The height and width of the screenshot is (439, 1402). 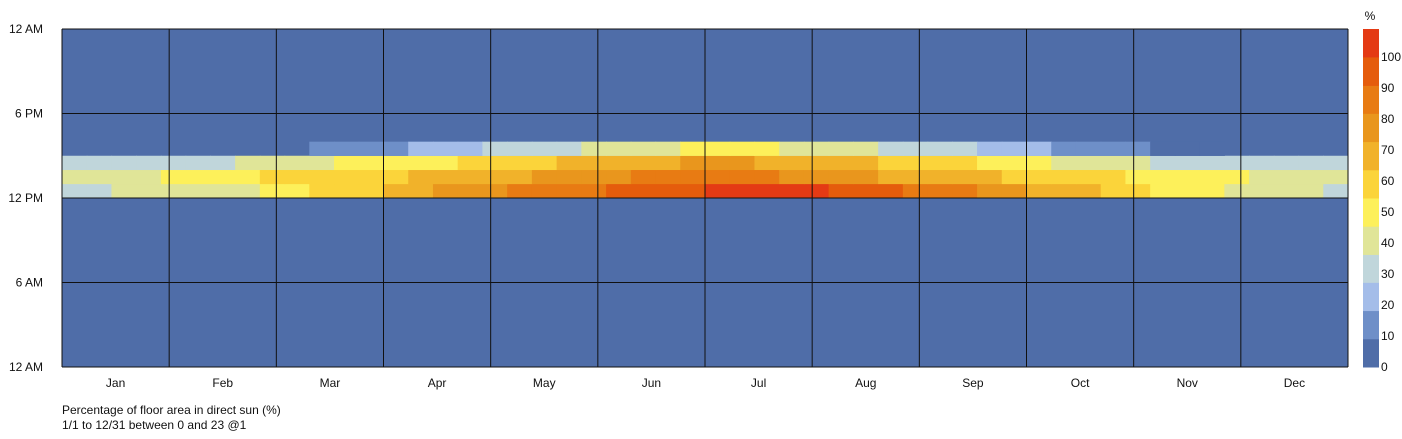 I want to click on x-tick-label: Dec, so click(x=1294, y=383).